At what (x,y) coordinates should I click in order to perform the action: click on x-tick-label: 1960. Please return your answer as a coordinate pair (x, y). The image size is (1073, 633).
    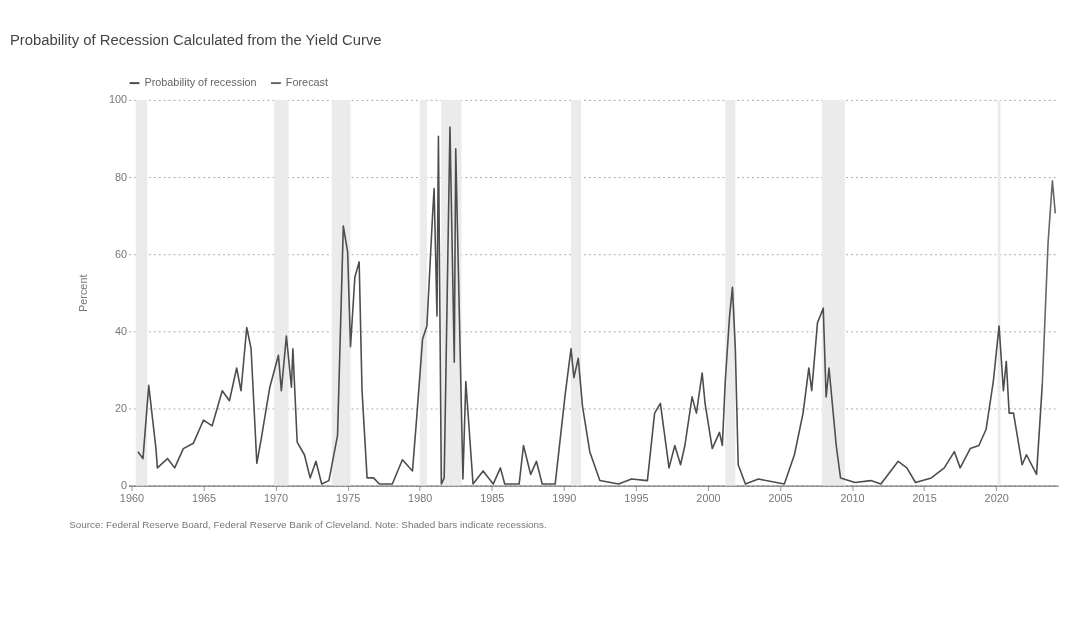
    Looking at the image, I should click on (132, 497).